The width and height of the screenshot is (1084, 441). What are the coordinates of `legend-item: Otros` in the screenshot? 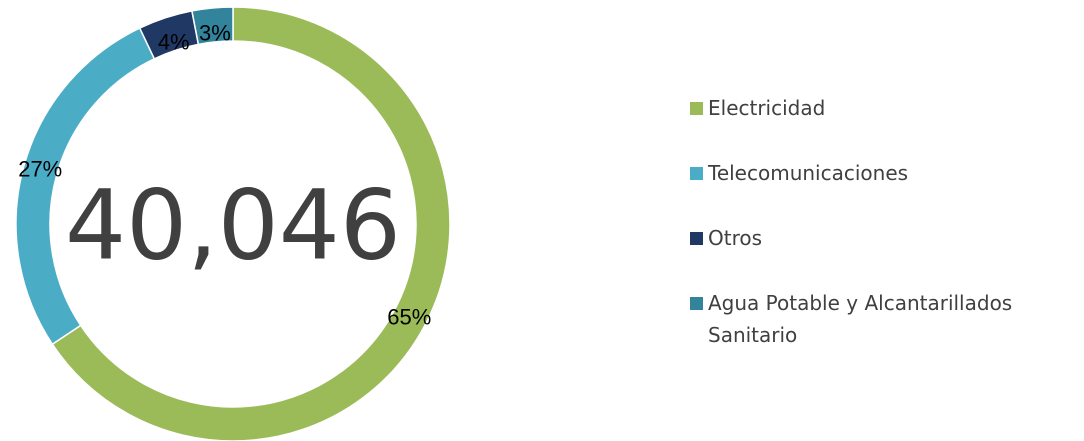 It's located at (885, 238).